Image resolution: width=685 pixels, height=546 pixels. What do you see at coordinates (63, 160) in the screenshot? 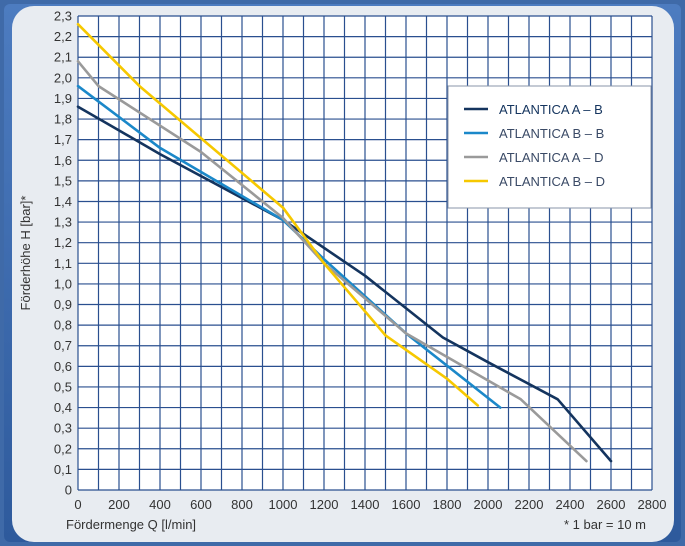
I see `y-tick-label: 1,6` at bounding box center [63, 160].